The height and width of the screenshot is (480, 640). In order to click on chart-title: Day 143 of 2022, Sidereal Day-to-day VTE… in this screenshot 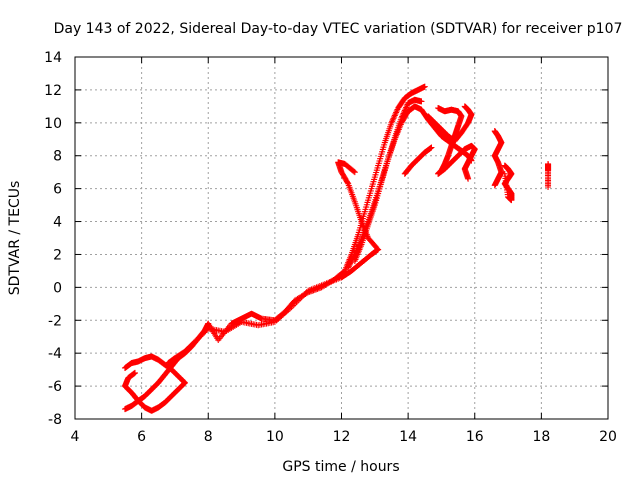, I will do `click(338, 29)`.